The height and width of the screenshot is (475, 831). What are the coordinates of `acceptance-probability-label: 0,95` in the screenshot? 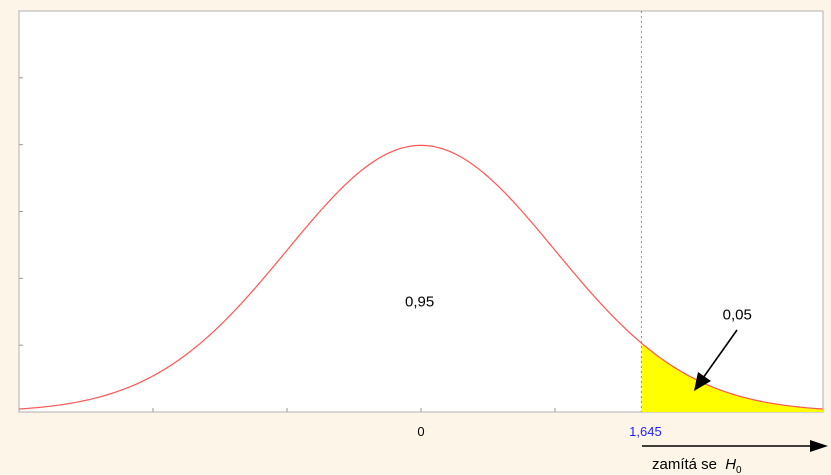 It's located at (419, 302).